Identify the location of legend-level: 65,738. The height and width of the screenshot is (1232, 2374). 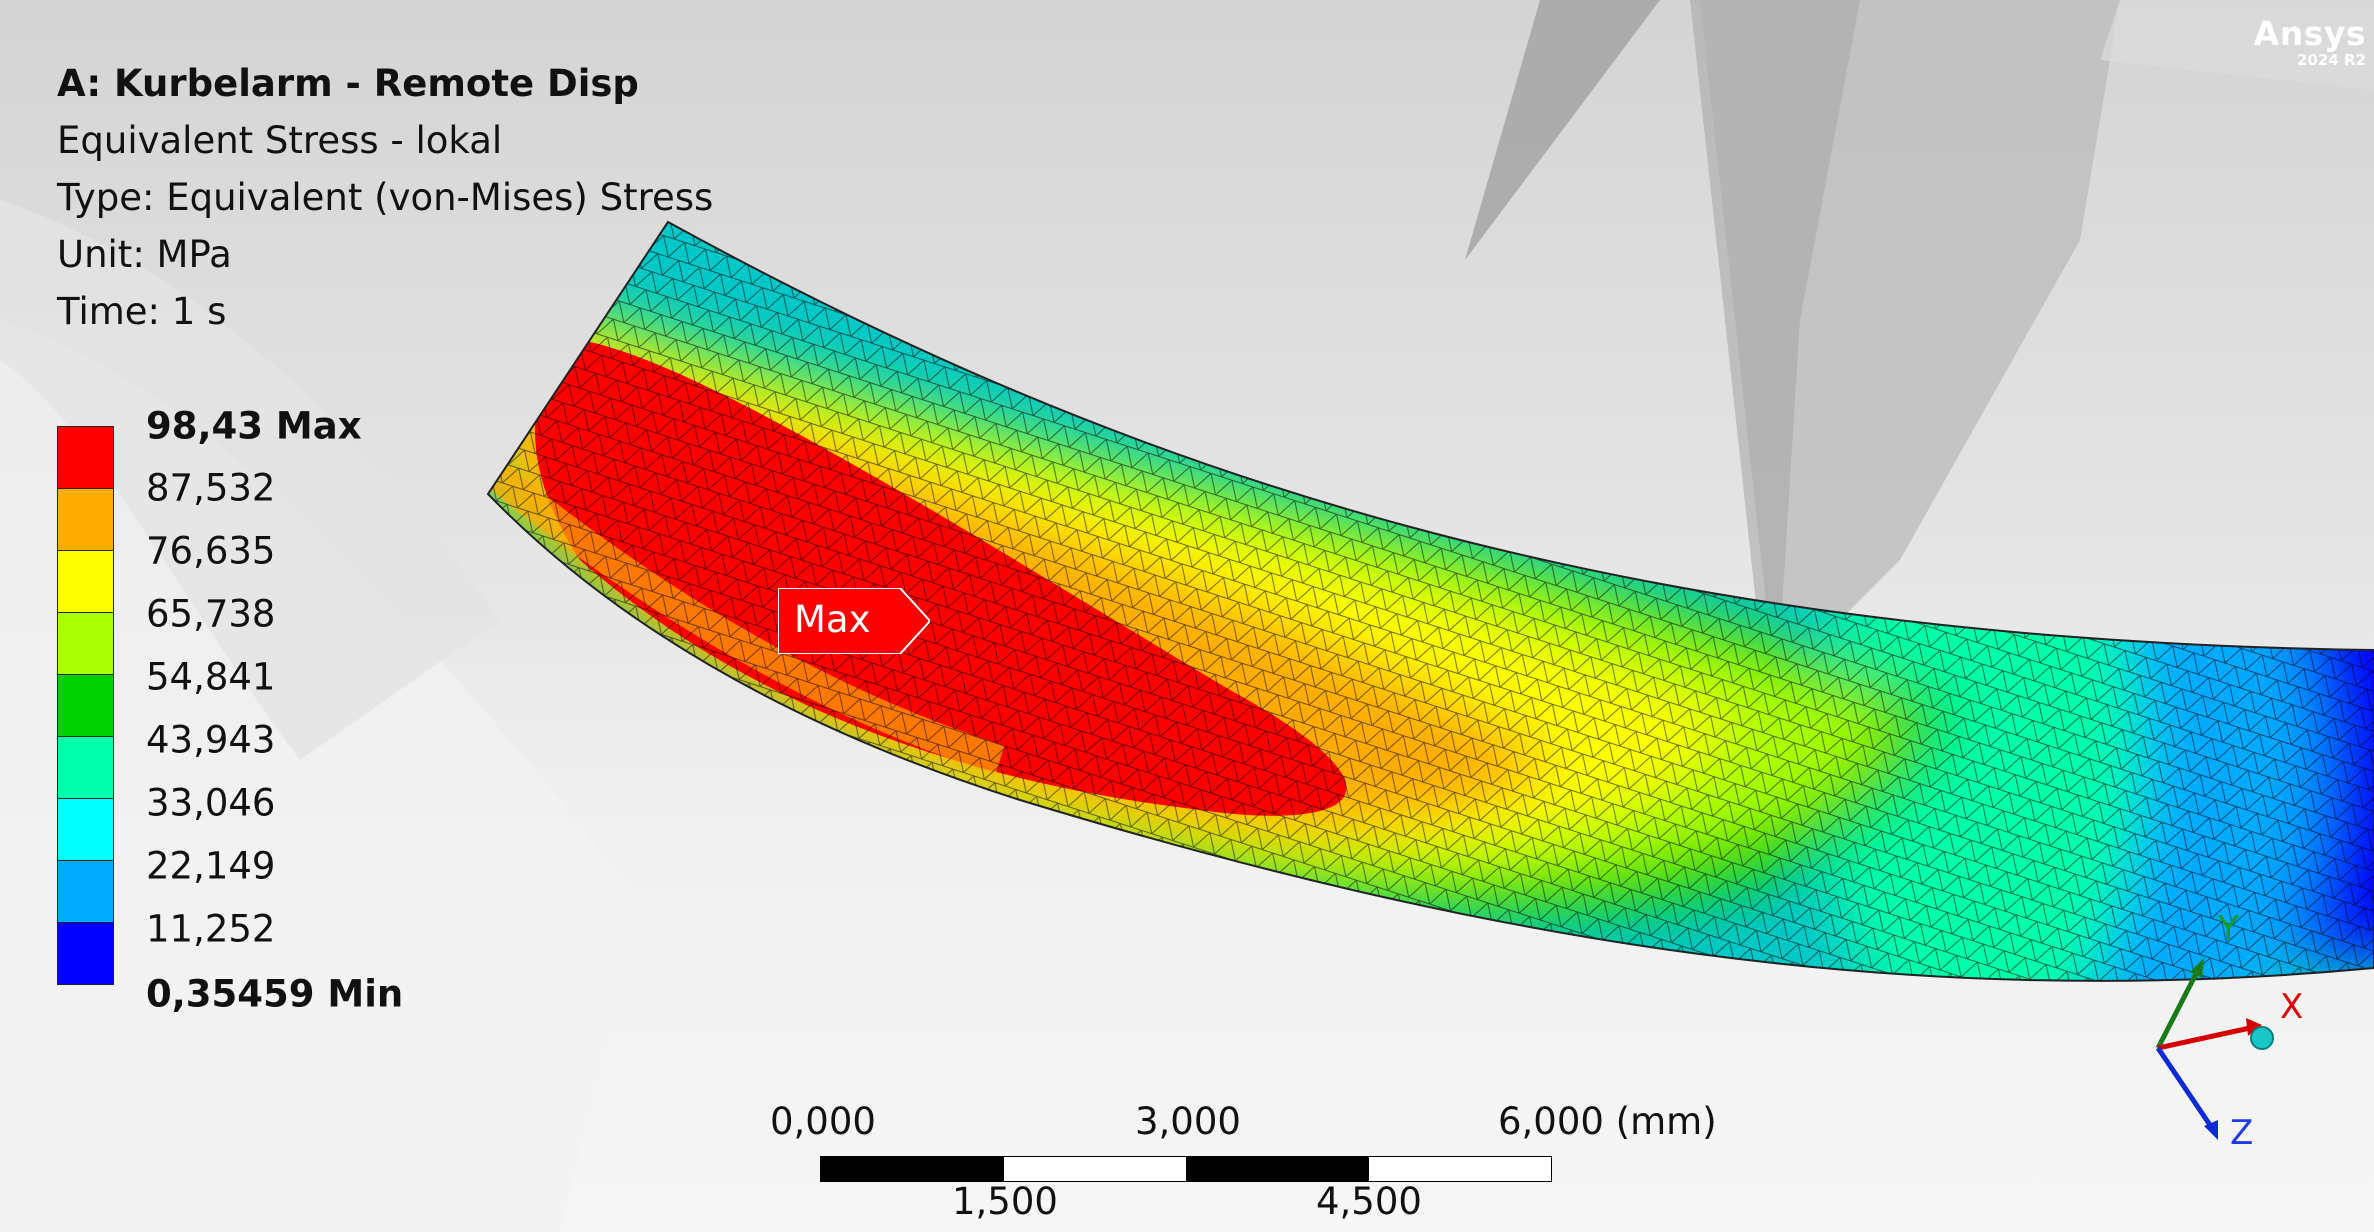
(211, 614).